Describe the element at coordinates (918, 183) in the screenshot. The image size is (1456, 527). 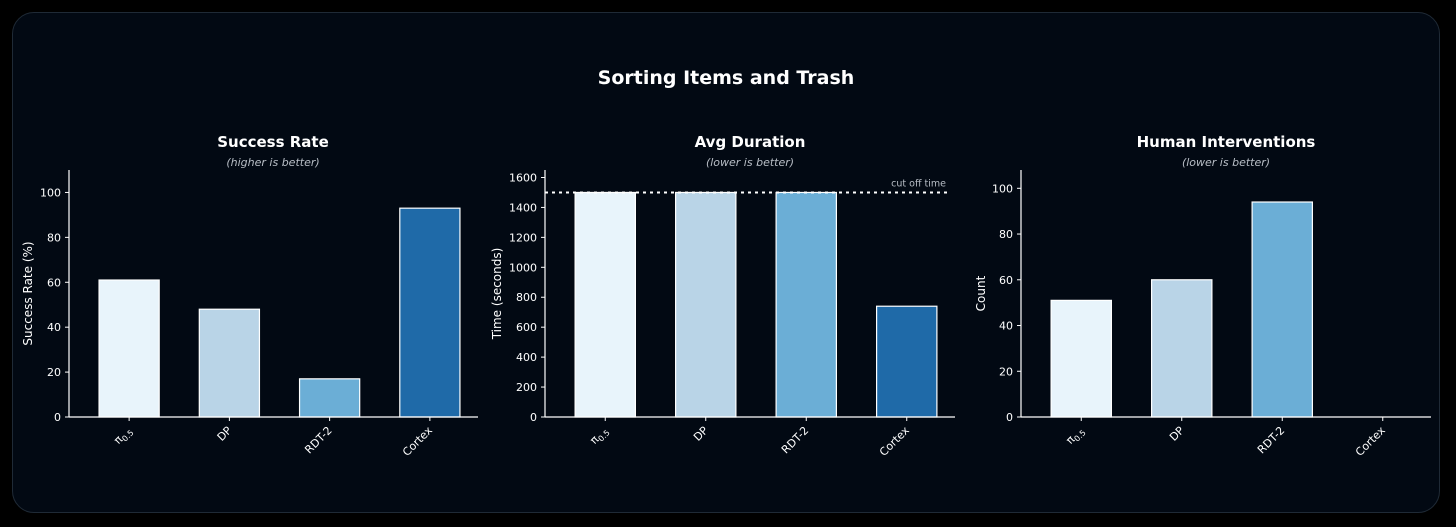
I see `cutoff-label: cut off time` at that location.